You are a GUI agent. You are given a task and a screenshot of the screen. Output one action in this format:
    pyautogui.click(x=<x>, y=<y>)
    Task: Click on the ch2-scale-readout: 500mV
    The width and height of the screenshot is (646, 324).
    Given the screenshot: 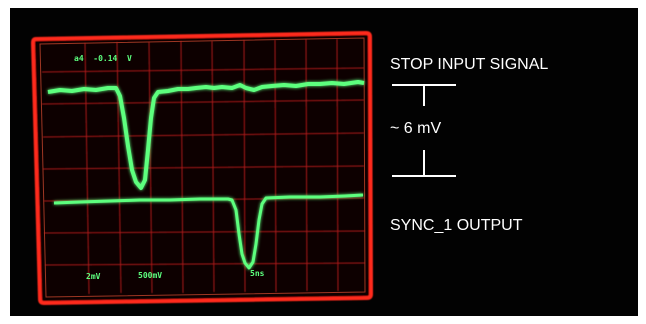 What is the action you would take?
    pyautogui.click(x=150, y=275)
    